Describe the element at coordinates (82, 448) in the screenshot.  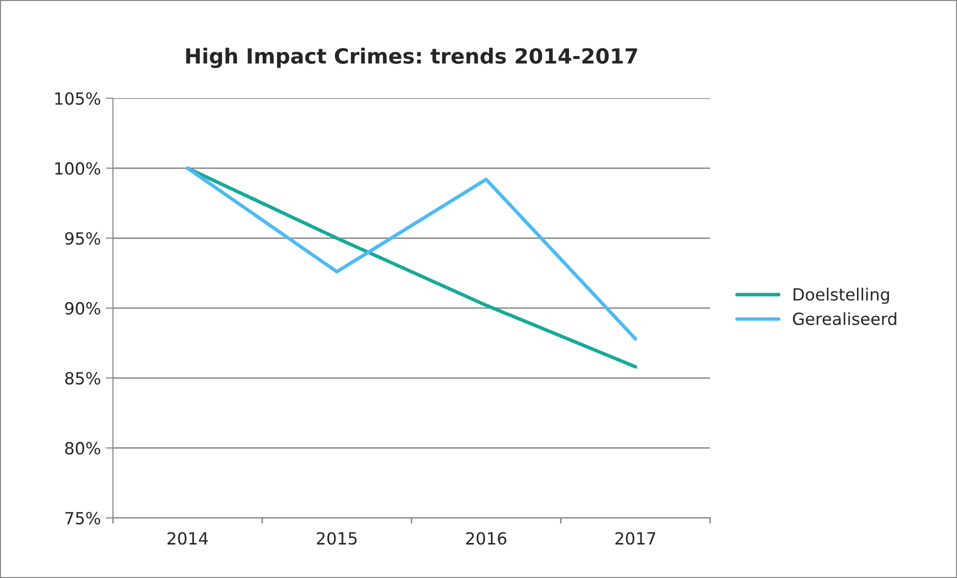
I see `y-tick-label: 80%` at that location.